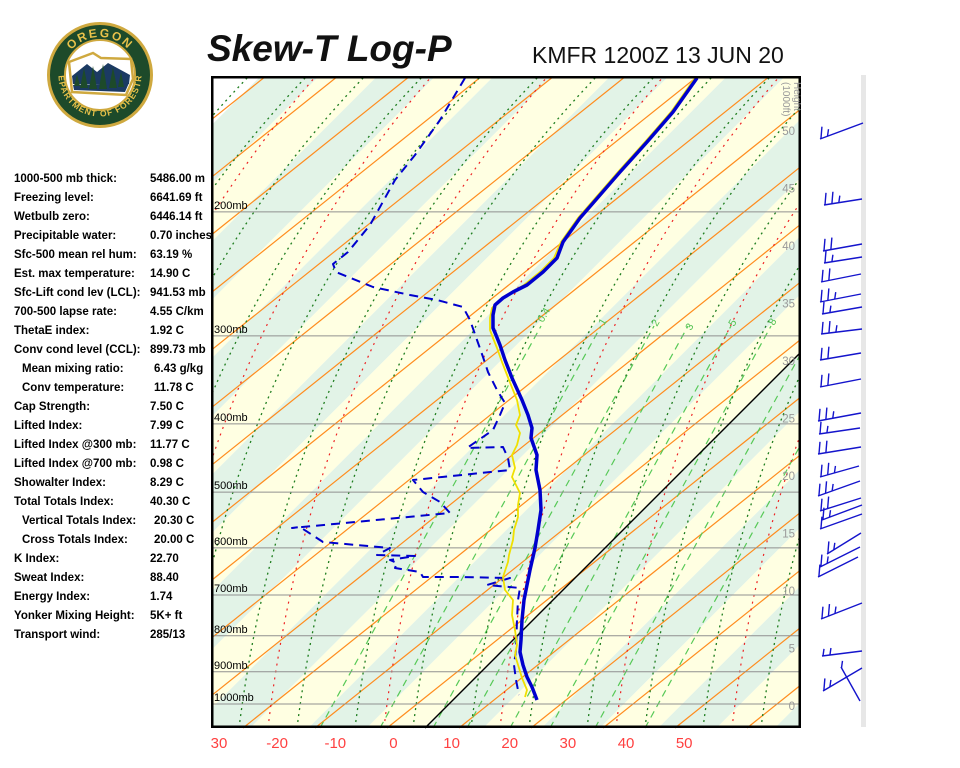  Describe the element at coordinates (113, 331) in the screenshot. I see `index-row: ThetaE index: 1.92 C` at that location.